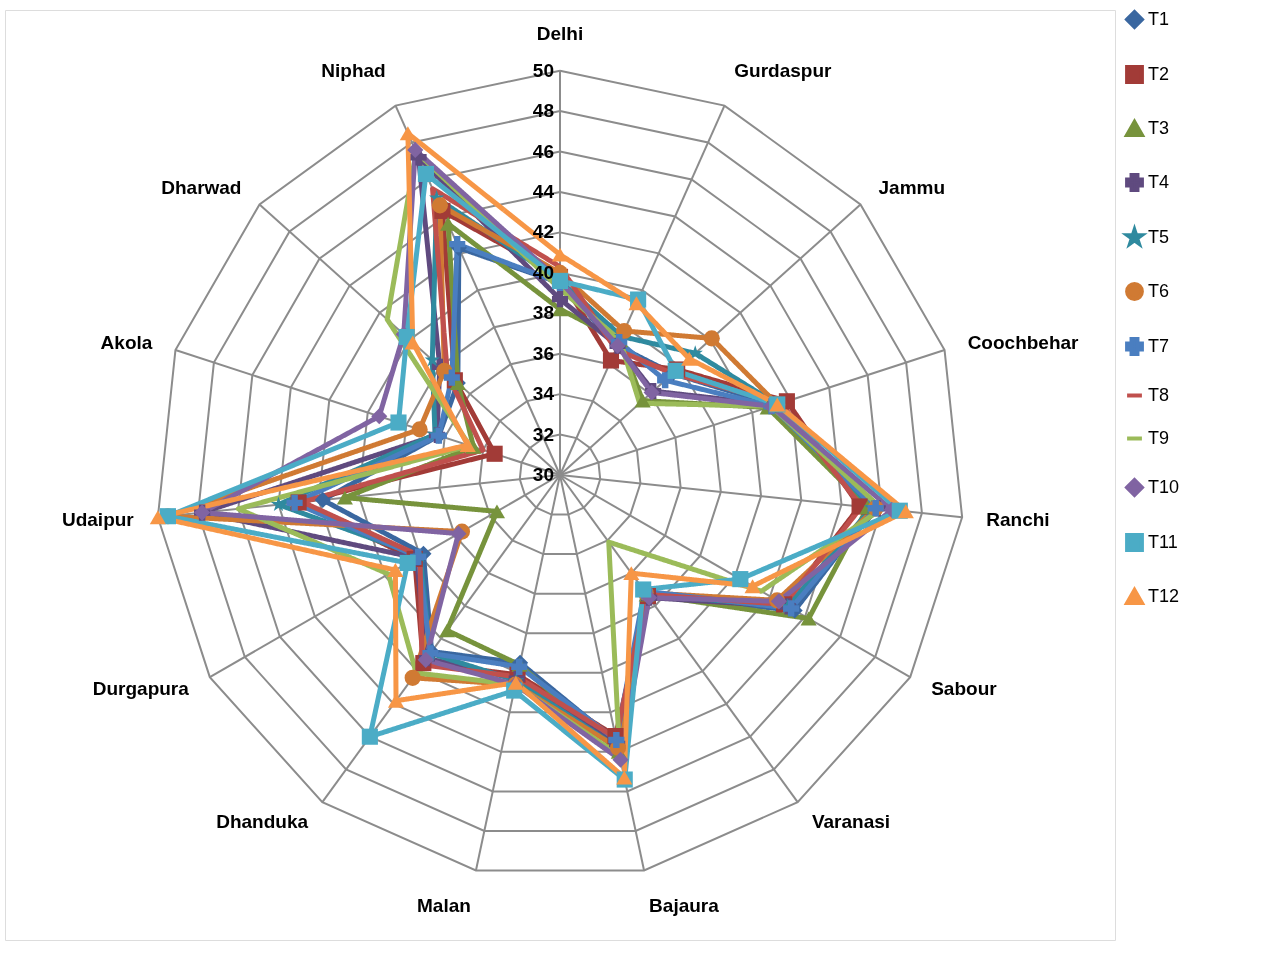  Describe the element at coordinates (684, 906) in the screenshot. I see `spoke-label: Bajaura` at that location.